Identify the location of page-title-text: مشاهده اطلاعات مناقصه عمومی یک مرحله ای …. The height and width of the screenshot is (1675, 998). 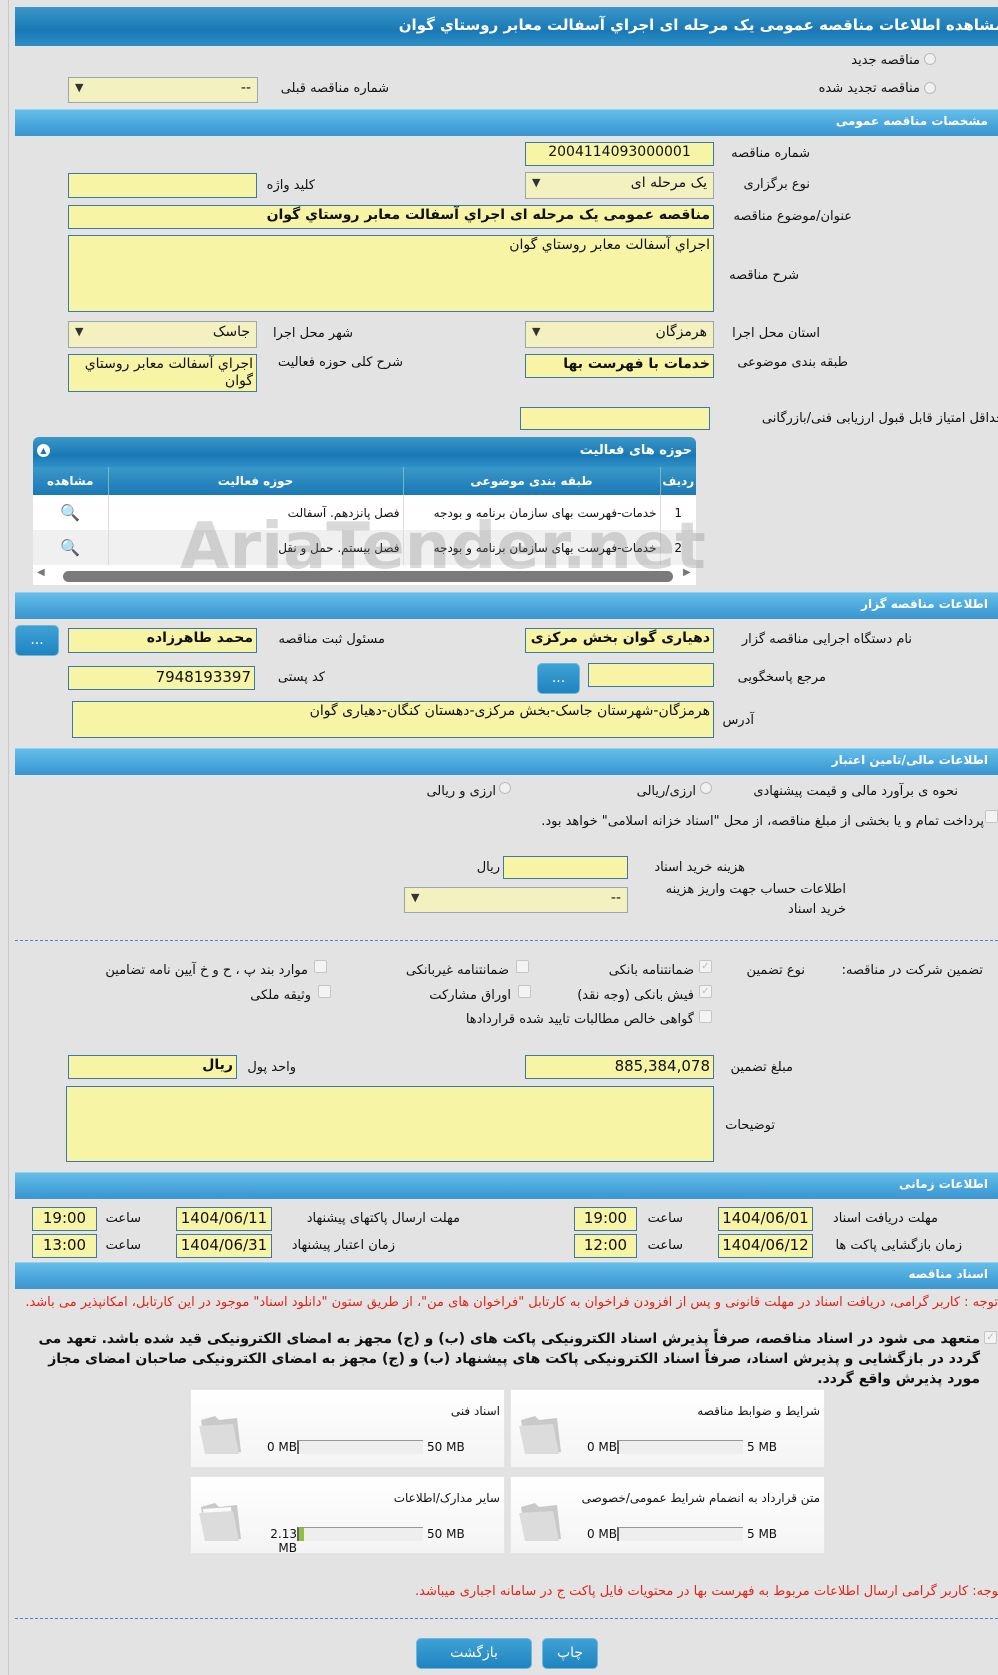
(698, 25).